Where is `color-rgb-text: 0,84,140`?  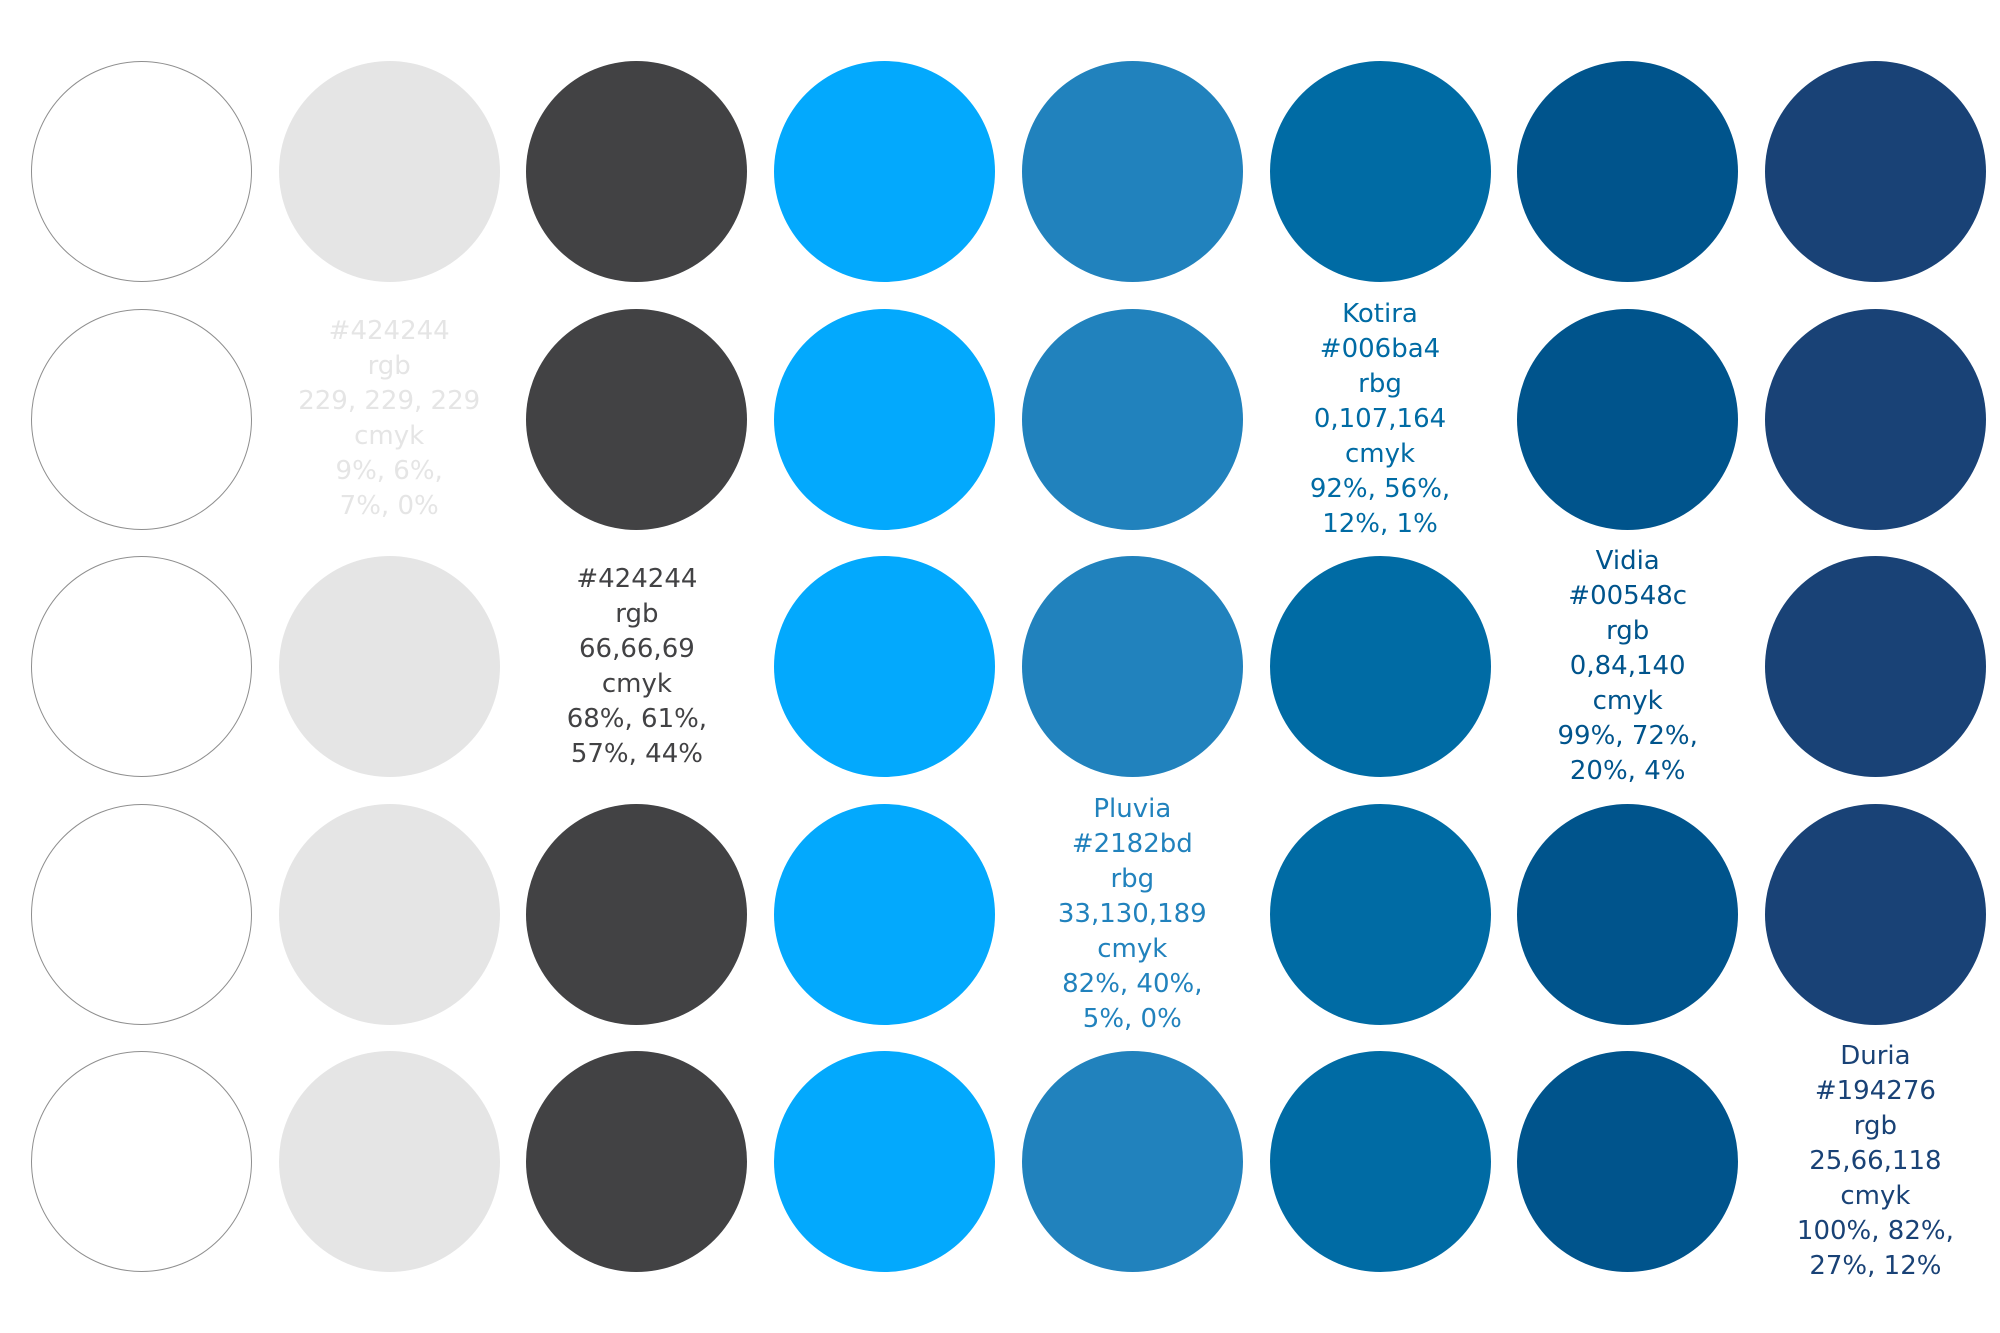
color-rgb-text: 0,84,140 is located at coordinates (1627, 666).